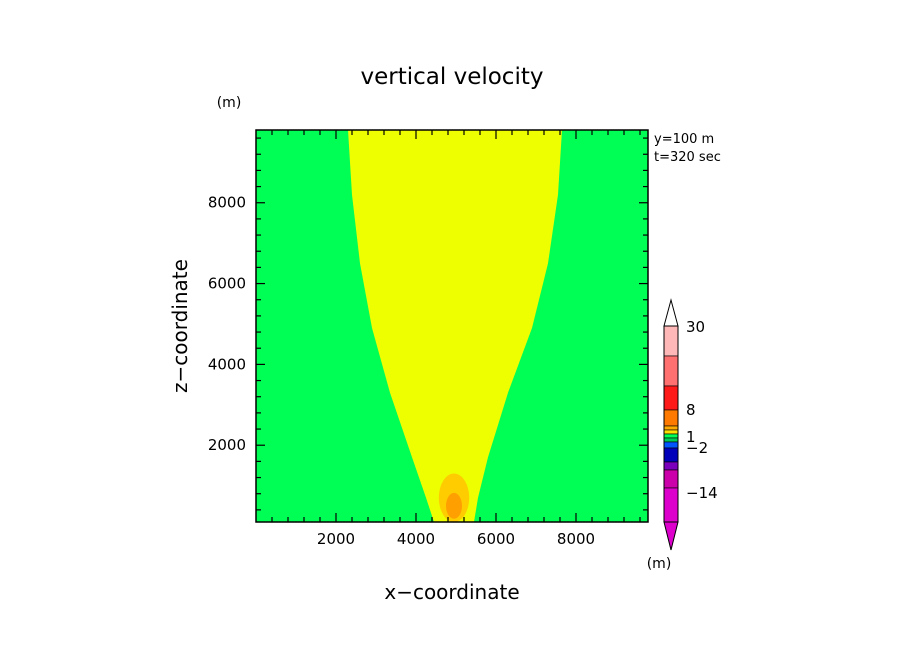 This screenshot has height=654, width=904. I want to click on colorbar-frame, so click(671, 424).